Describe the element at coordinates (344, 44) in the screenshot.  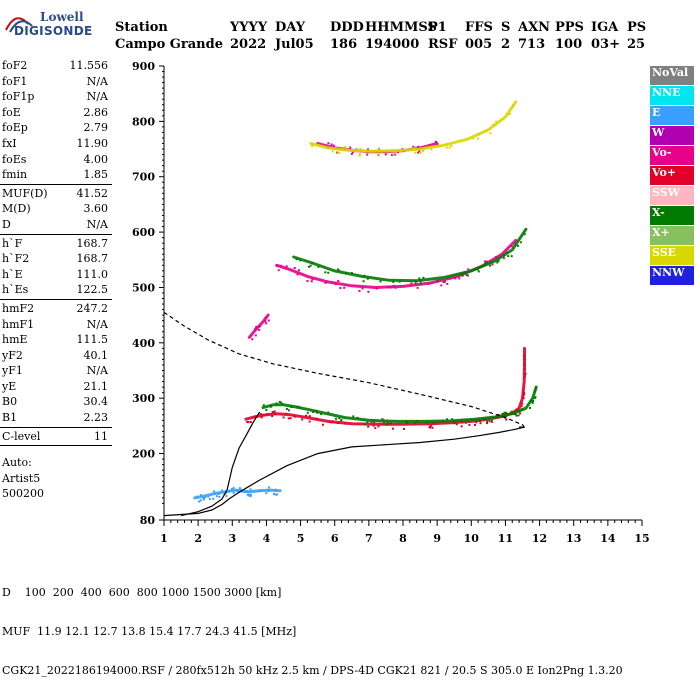
I see `header-value-ddd: 186` at that location.